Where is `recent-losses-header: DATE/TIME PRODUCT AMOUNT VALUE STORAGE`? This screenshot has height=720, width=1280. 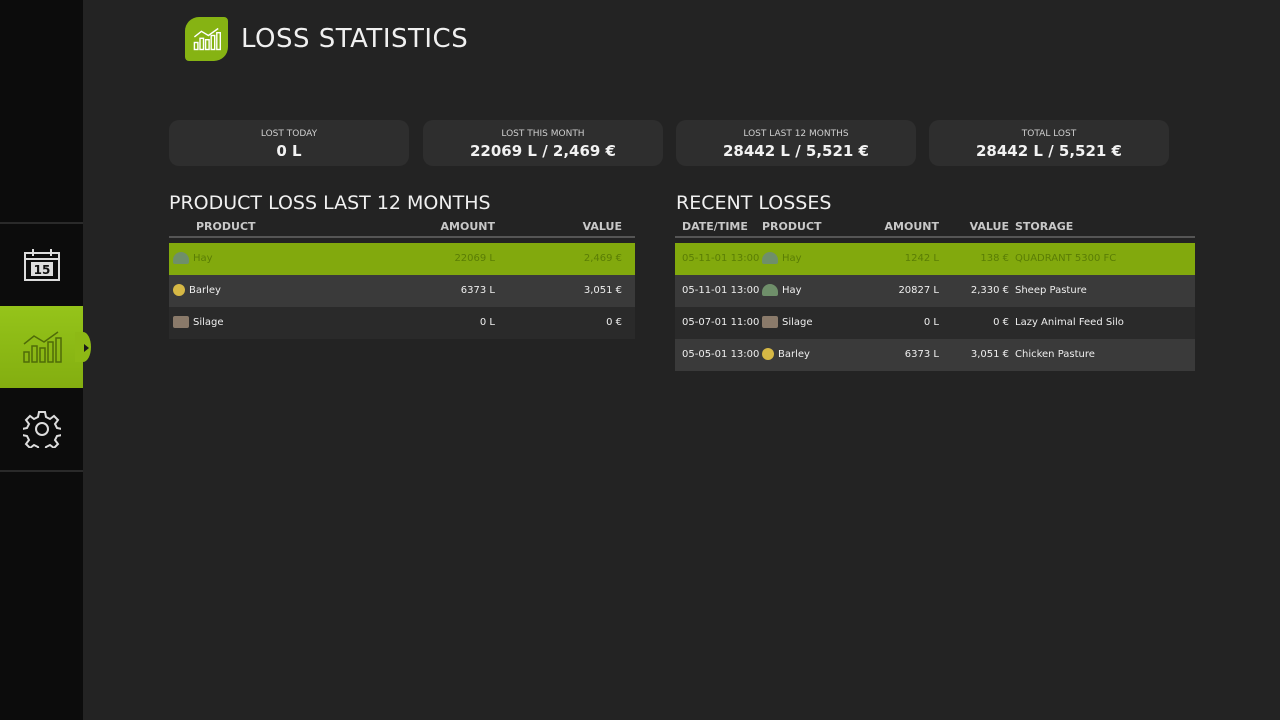 recent-losses-header: DATE/TIME PRODUCT AMOUNT VALUE STORAGE is located at coordinates (935, 229).